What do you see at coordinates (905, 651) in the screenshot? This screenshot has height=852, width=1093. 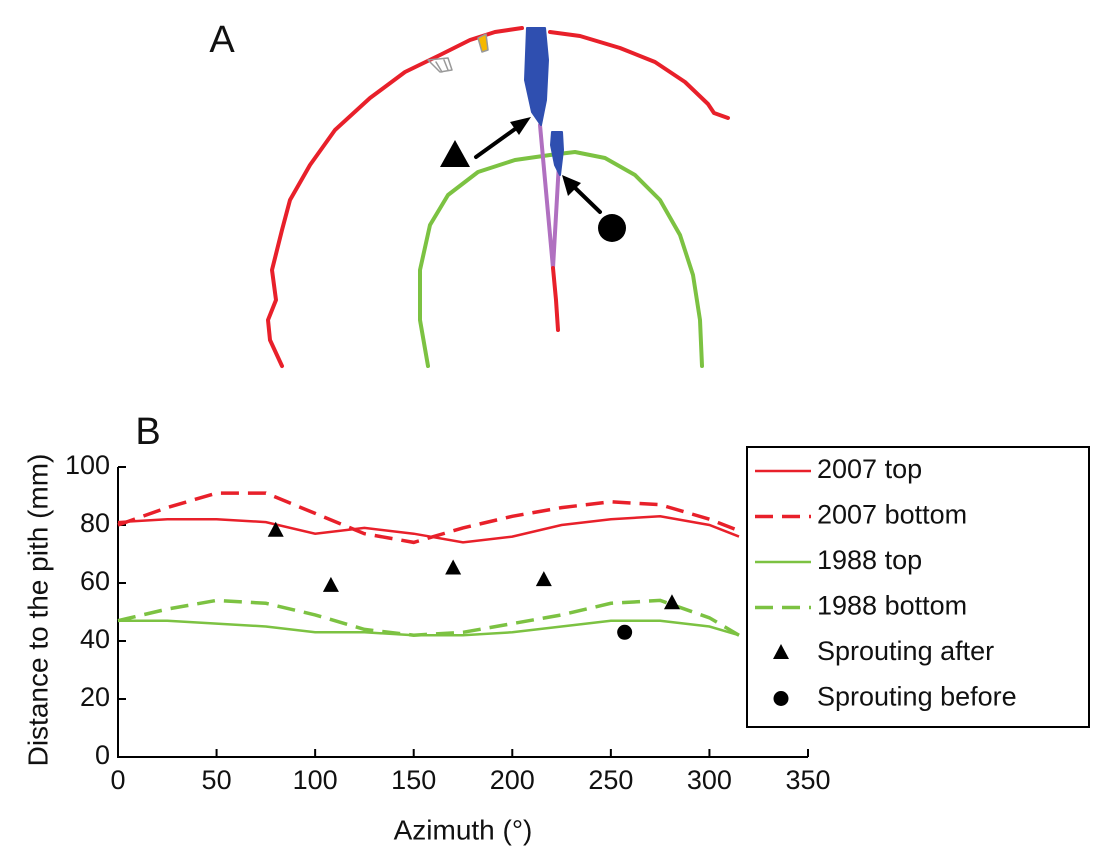 I see `legend-label: Sprouting after` at bounding box center [905, 651].